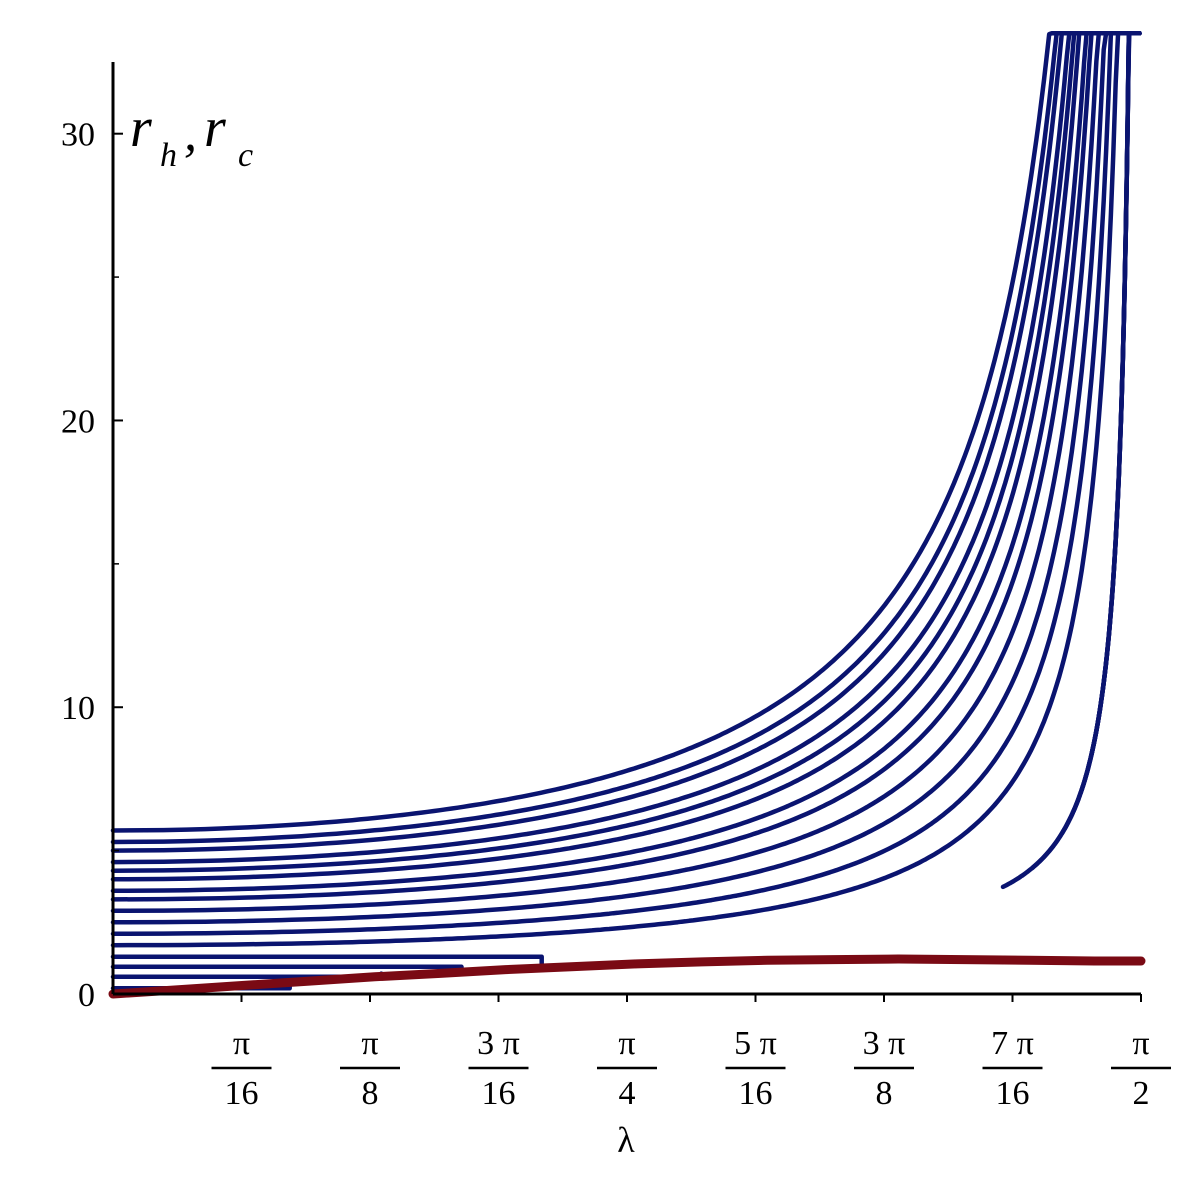  I want to click on y-tick-label: 30, so click(78, 135).